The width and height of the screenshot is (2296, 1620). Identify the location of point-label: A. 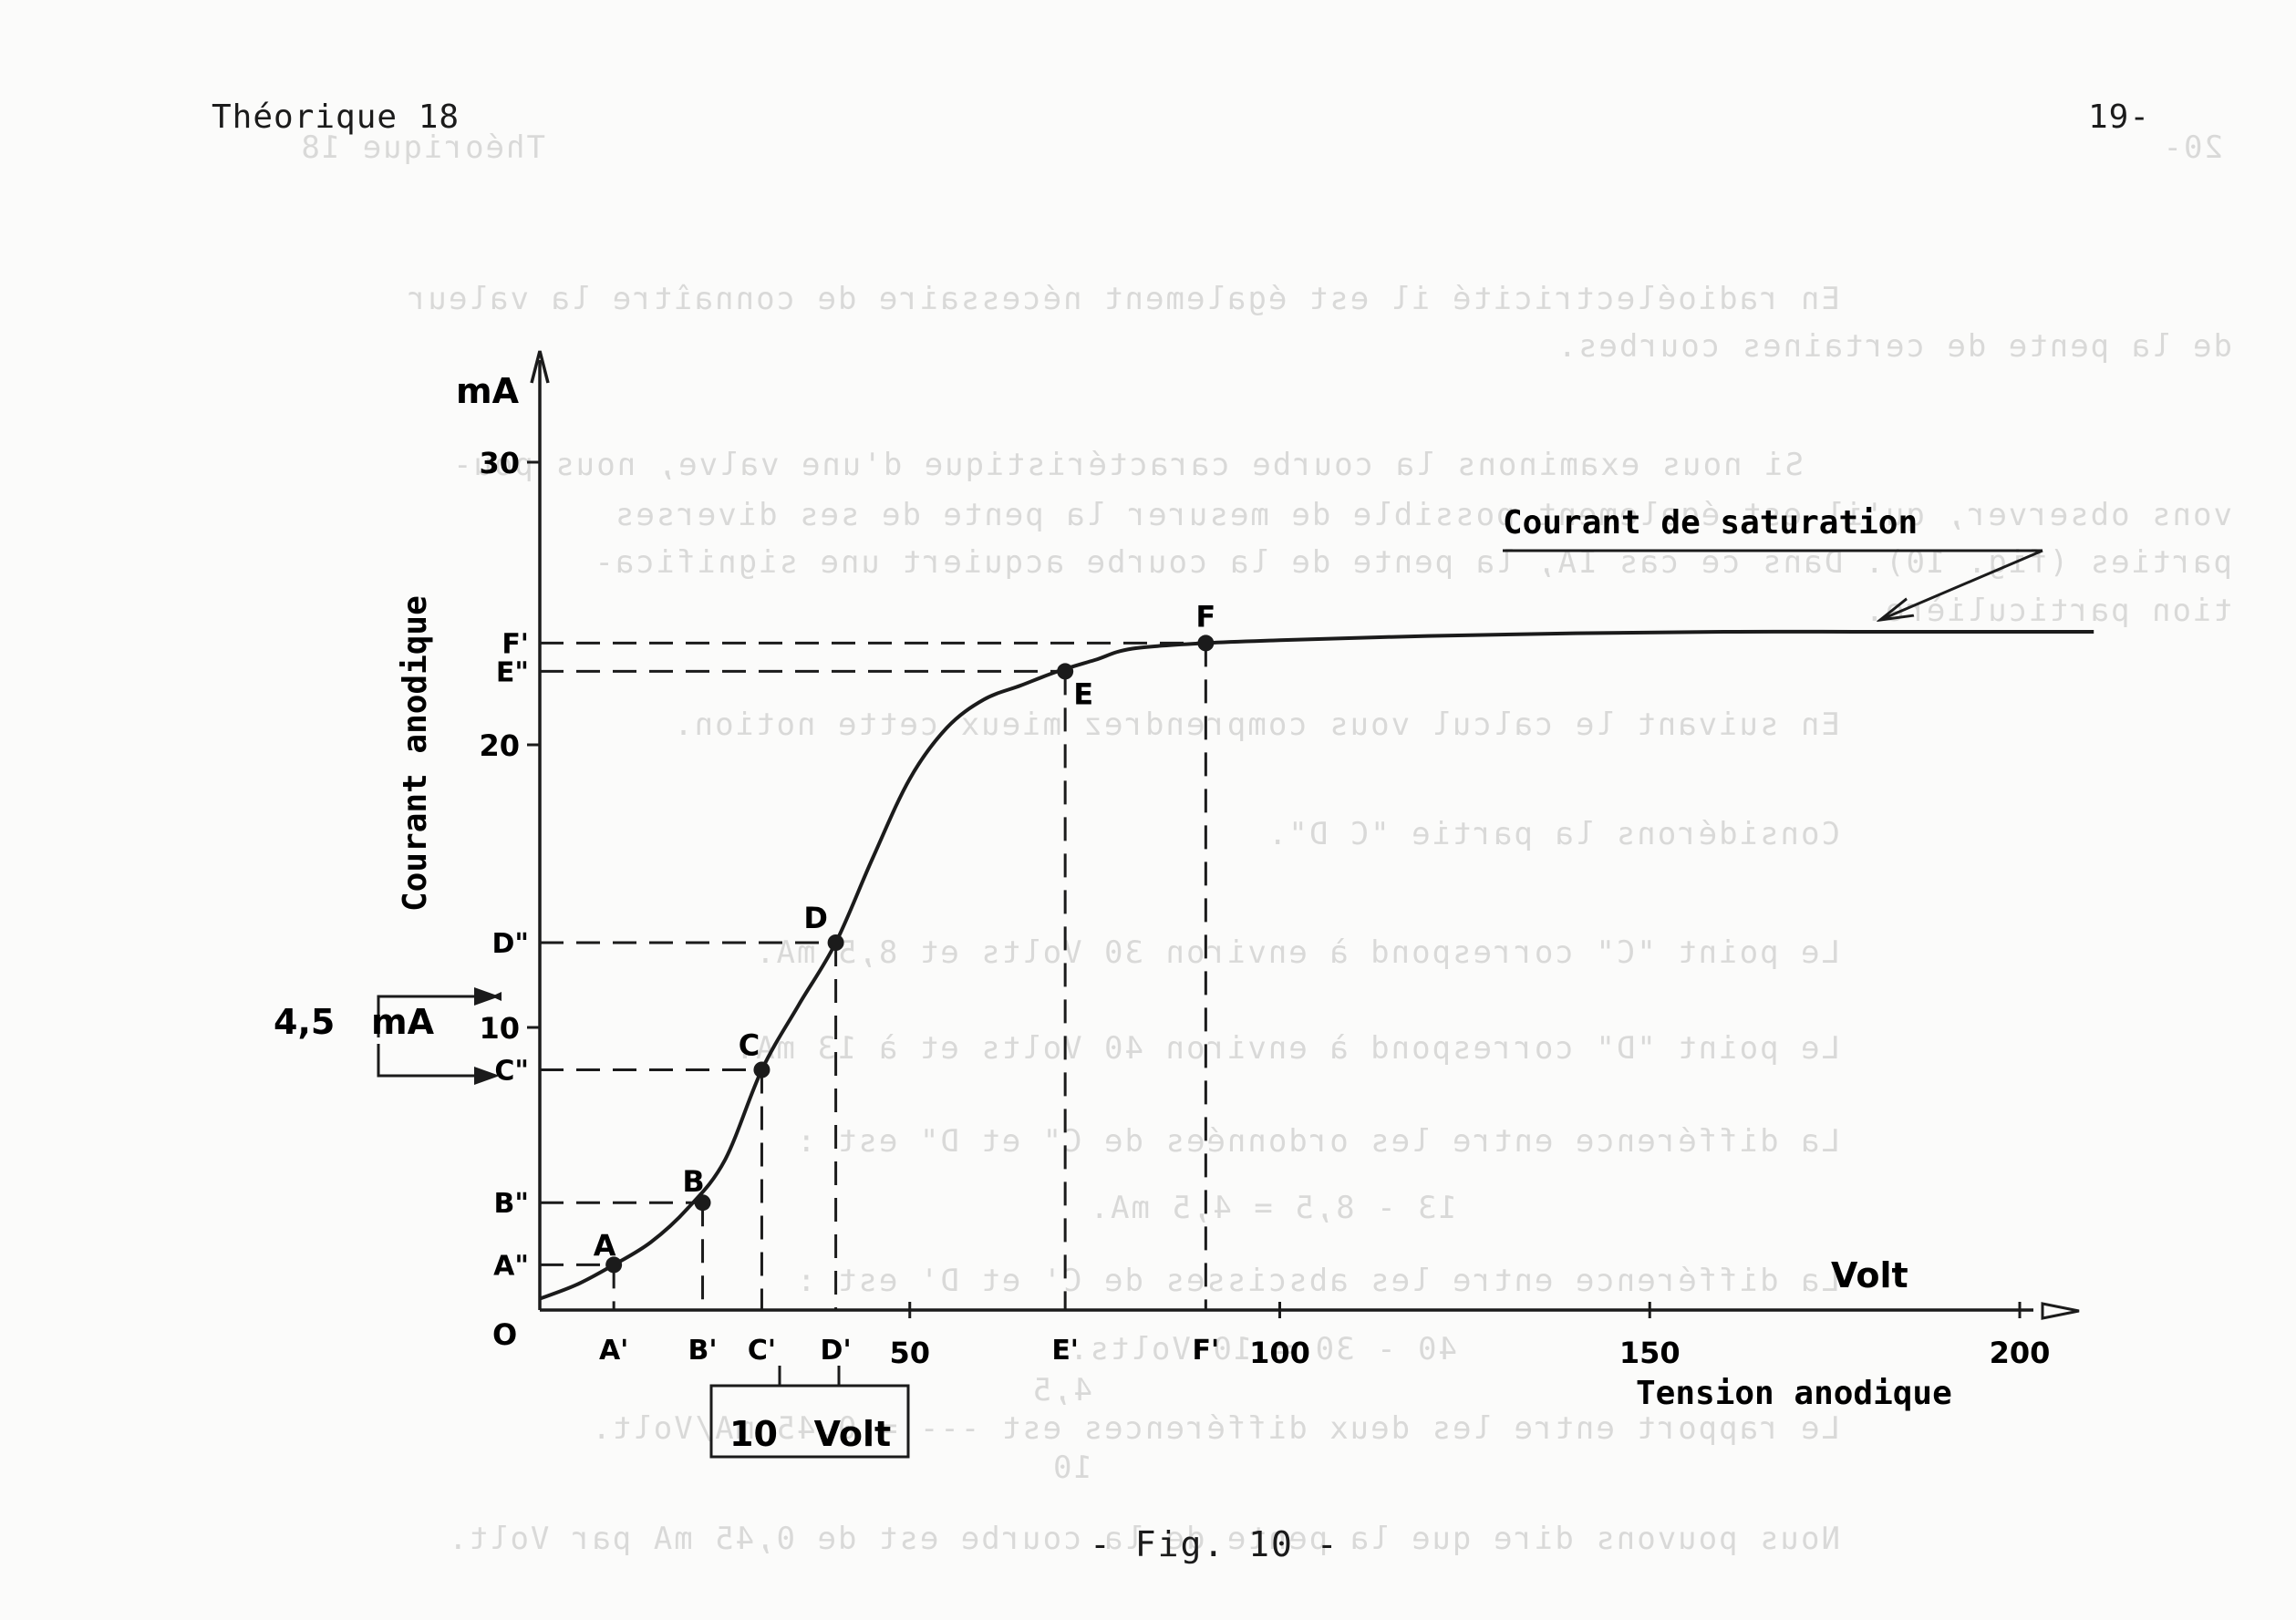
(605, 1245).